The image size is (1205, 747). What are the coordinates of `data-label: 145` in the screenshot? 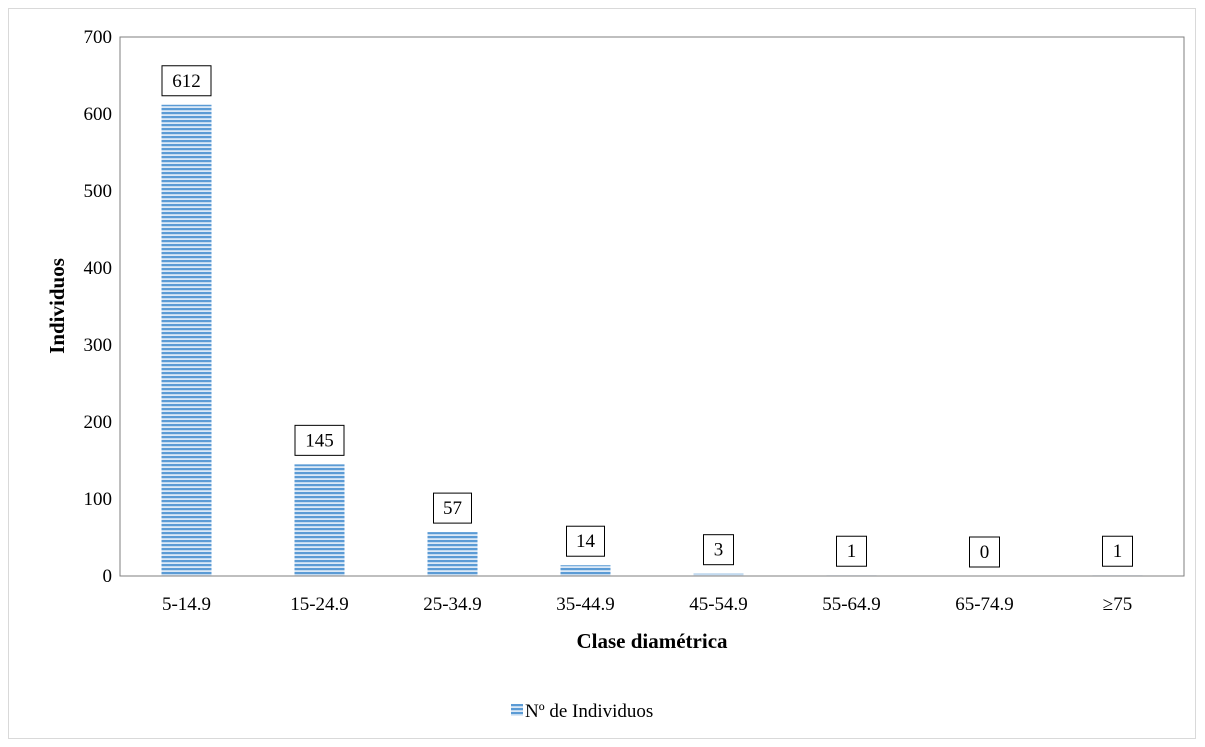 It's located at (319, 440).